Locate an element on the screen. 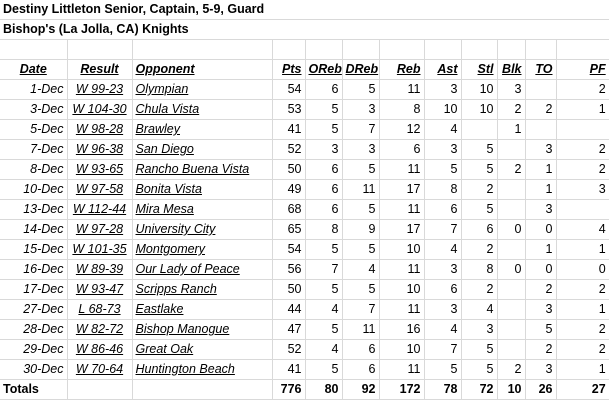 This screenshot has width=609, height=411. header-result: Result is located at coordinates (100, 69).